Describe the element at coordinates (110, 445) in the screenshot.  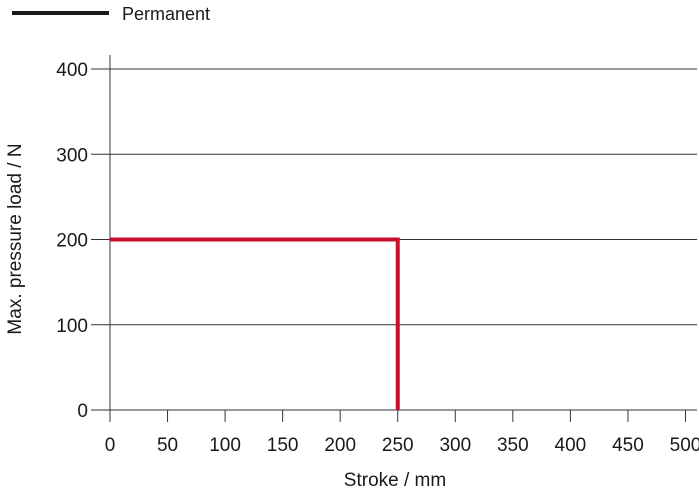
I see `x-tick-label-0: 0` at that location.